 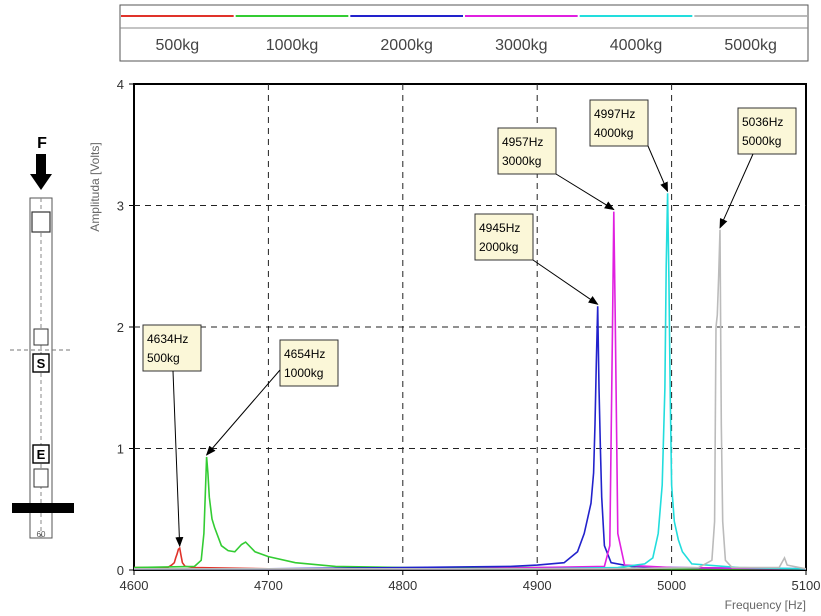 What do you see at coordinates (178, 45) in the screenshot?
I see `legend-label-500kg: 500kg` at bounding box center [178, 45].